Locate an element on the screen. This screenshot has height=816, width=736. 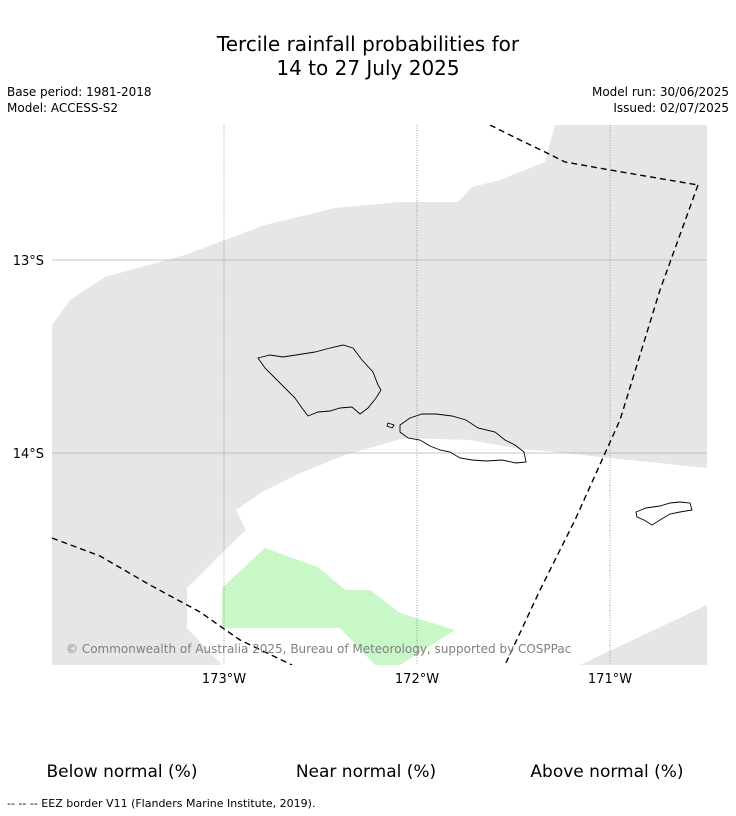
savaii-coast is located at coordinates (319, 380).